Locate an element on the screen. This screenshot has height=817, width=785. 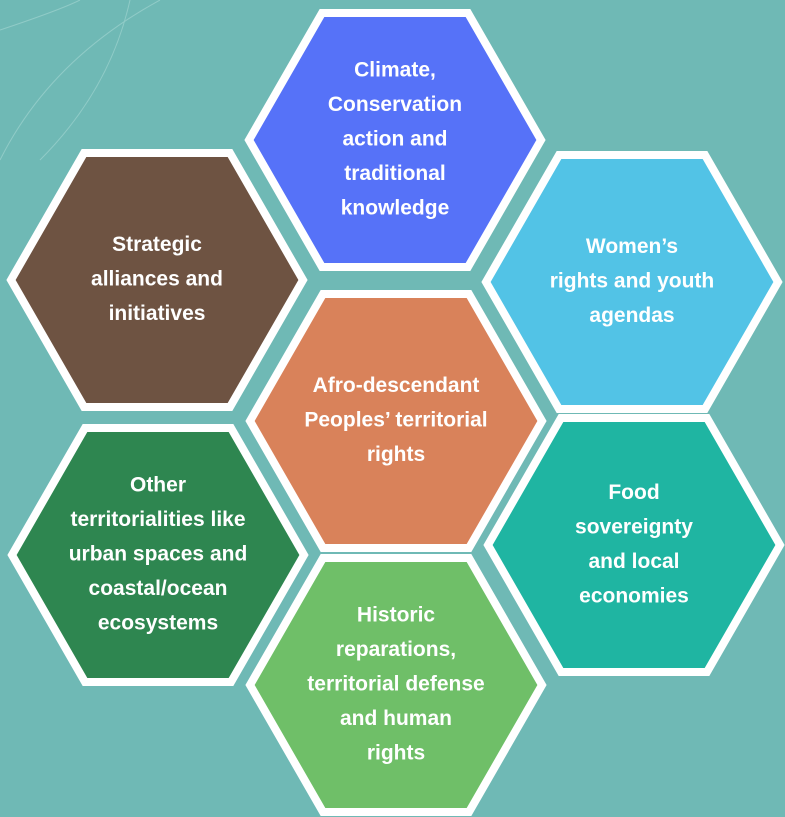
hexagon-label-line: coastal/ocean is located at coordinates (158, 588).